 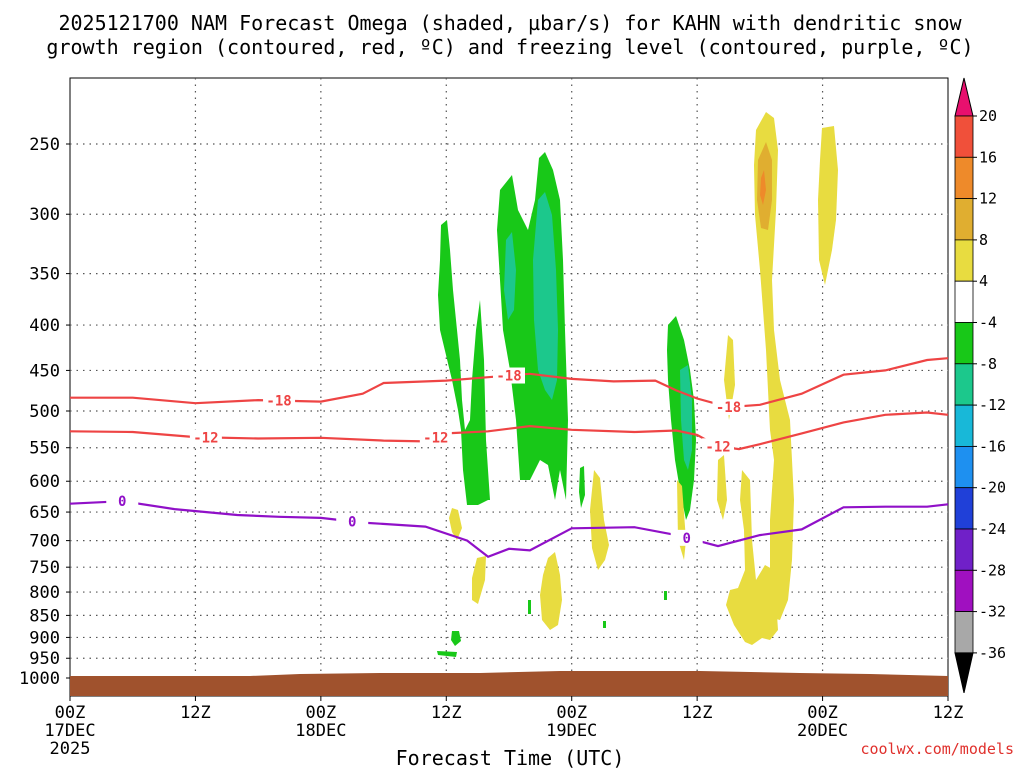 I want to click on y-tick-label: 300, so click(x=44, y=215).